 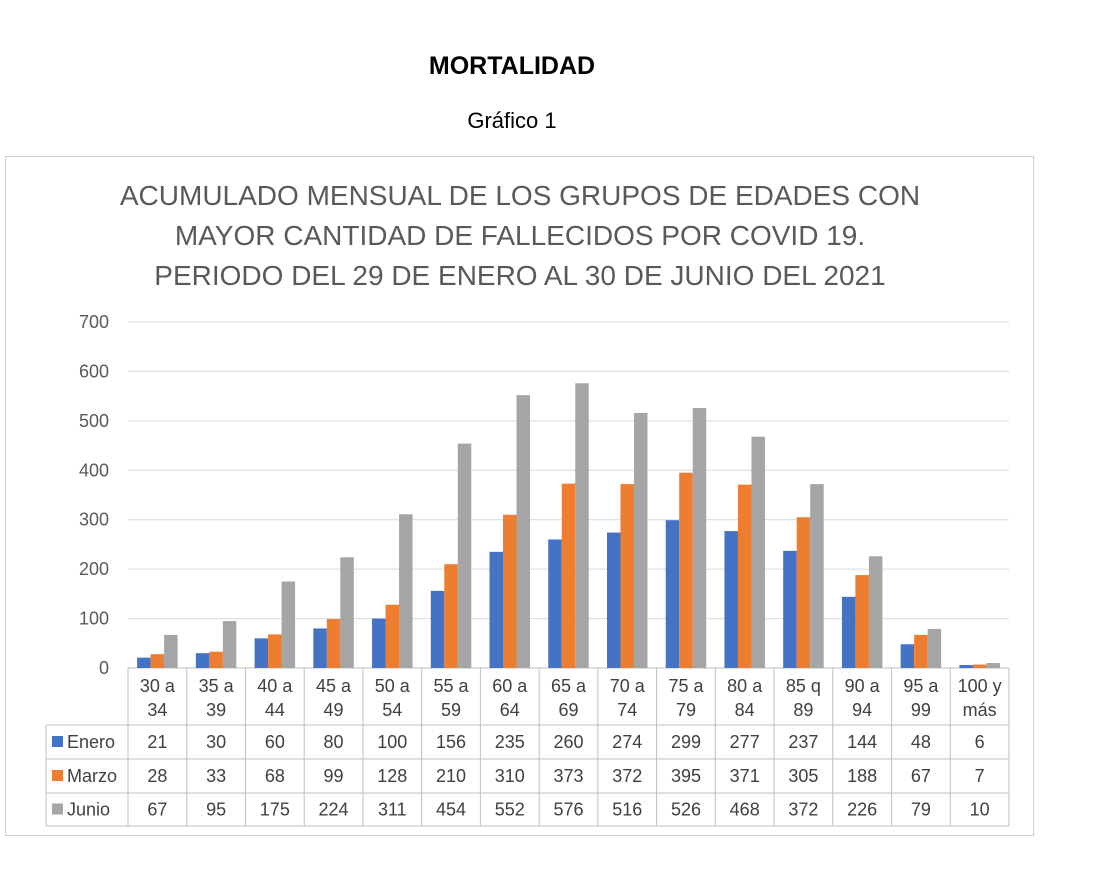 What do you see at coordinates (217, 686) in the screenshot?
I see `category-label: 35 a` at bounding box center [217, 686].